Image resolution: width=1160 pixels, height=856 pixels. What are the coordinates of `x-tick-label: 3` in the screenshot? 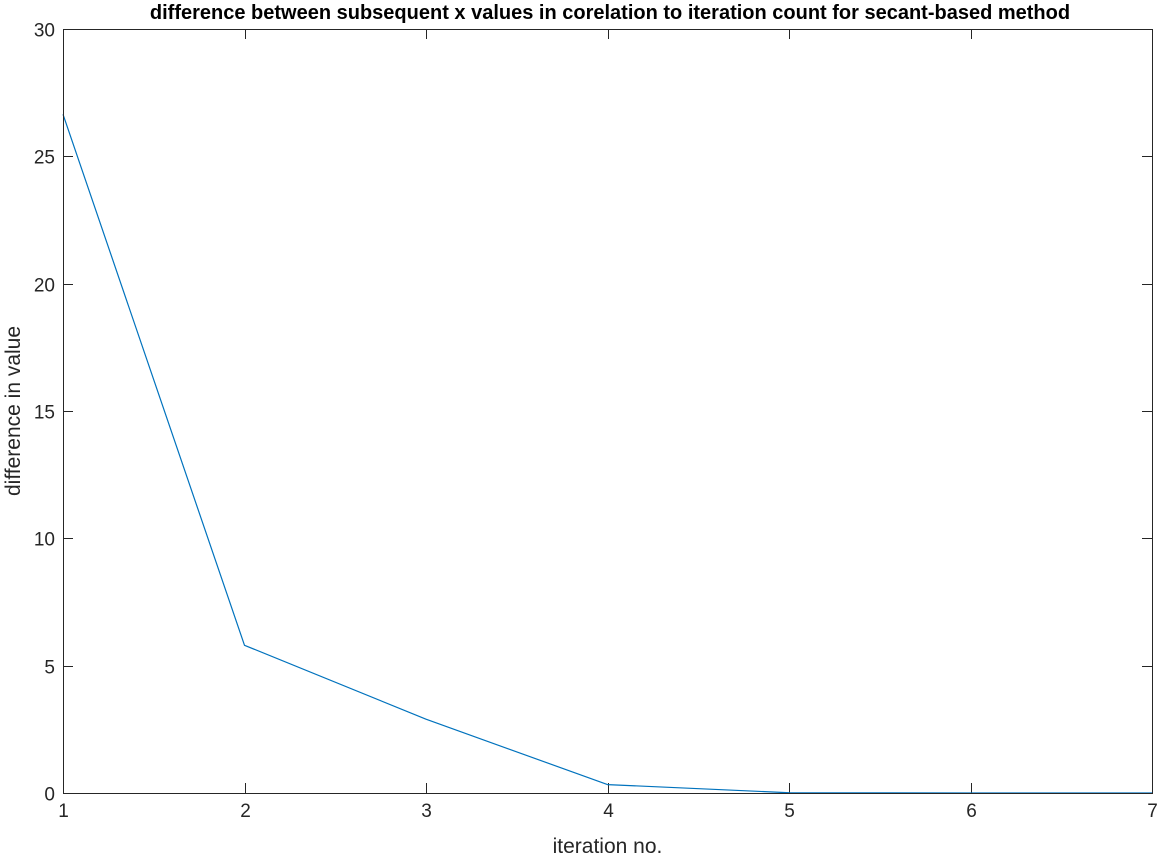 It's located at (426, 811).